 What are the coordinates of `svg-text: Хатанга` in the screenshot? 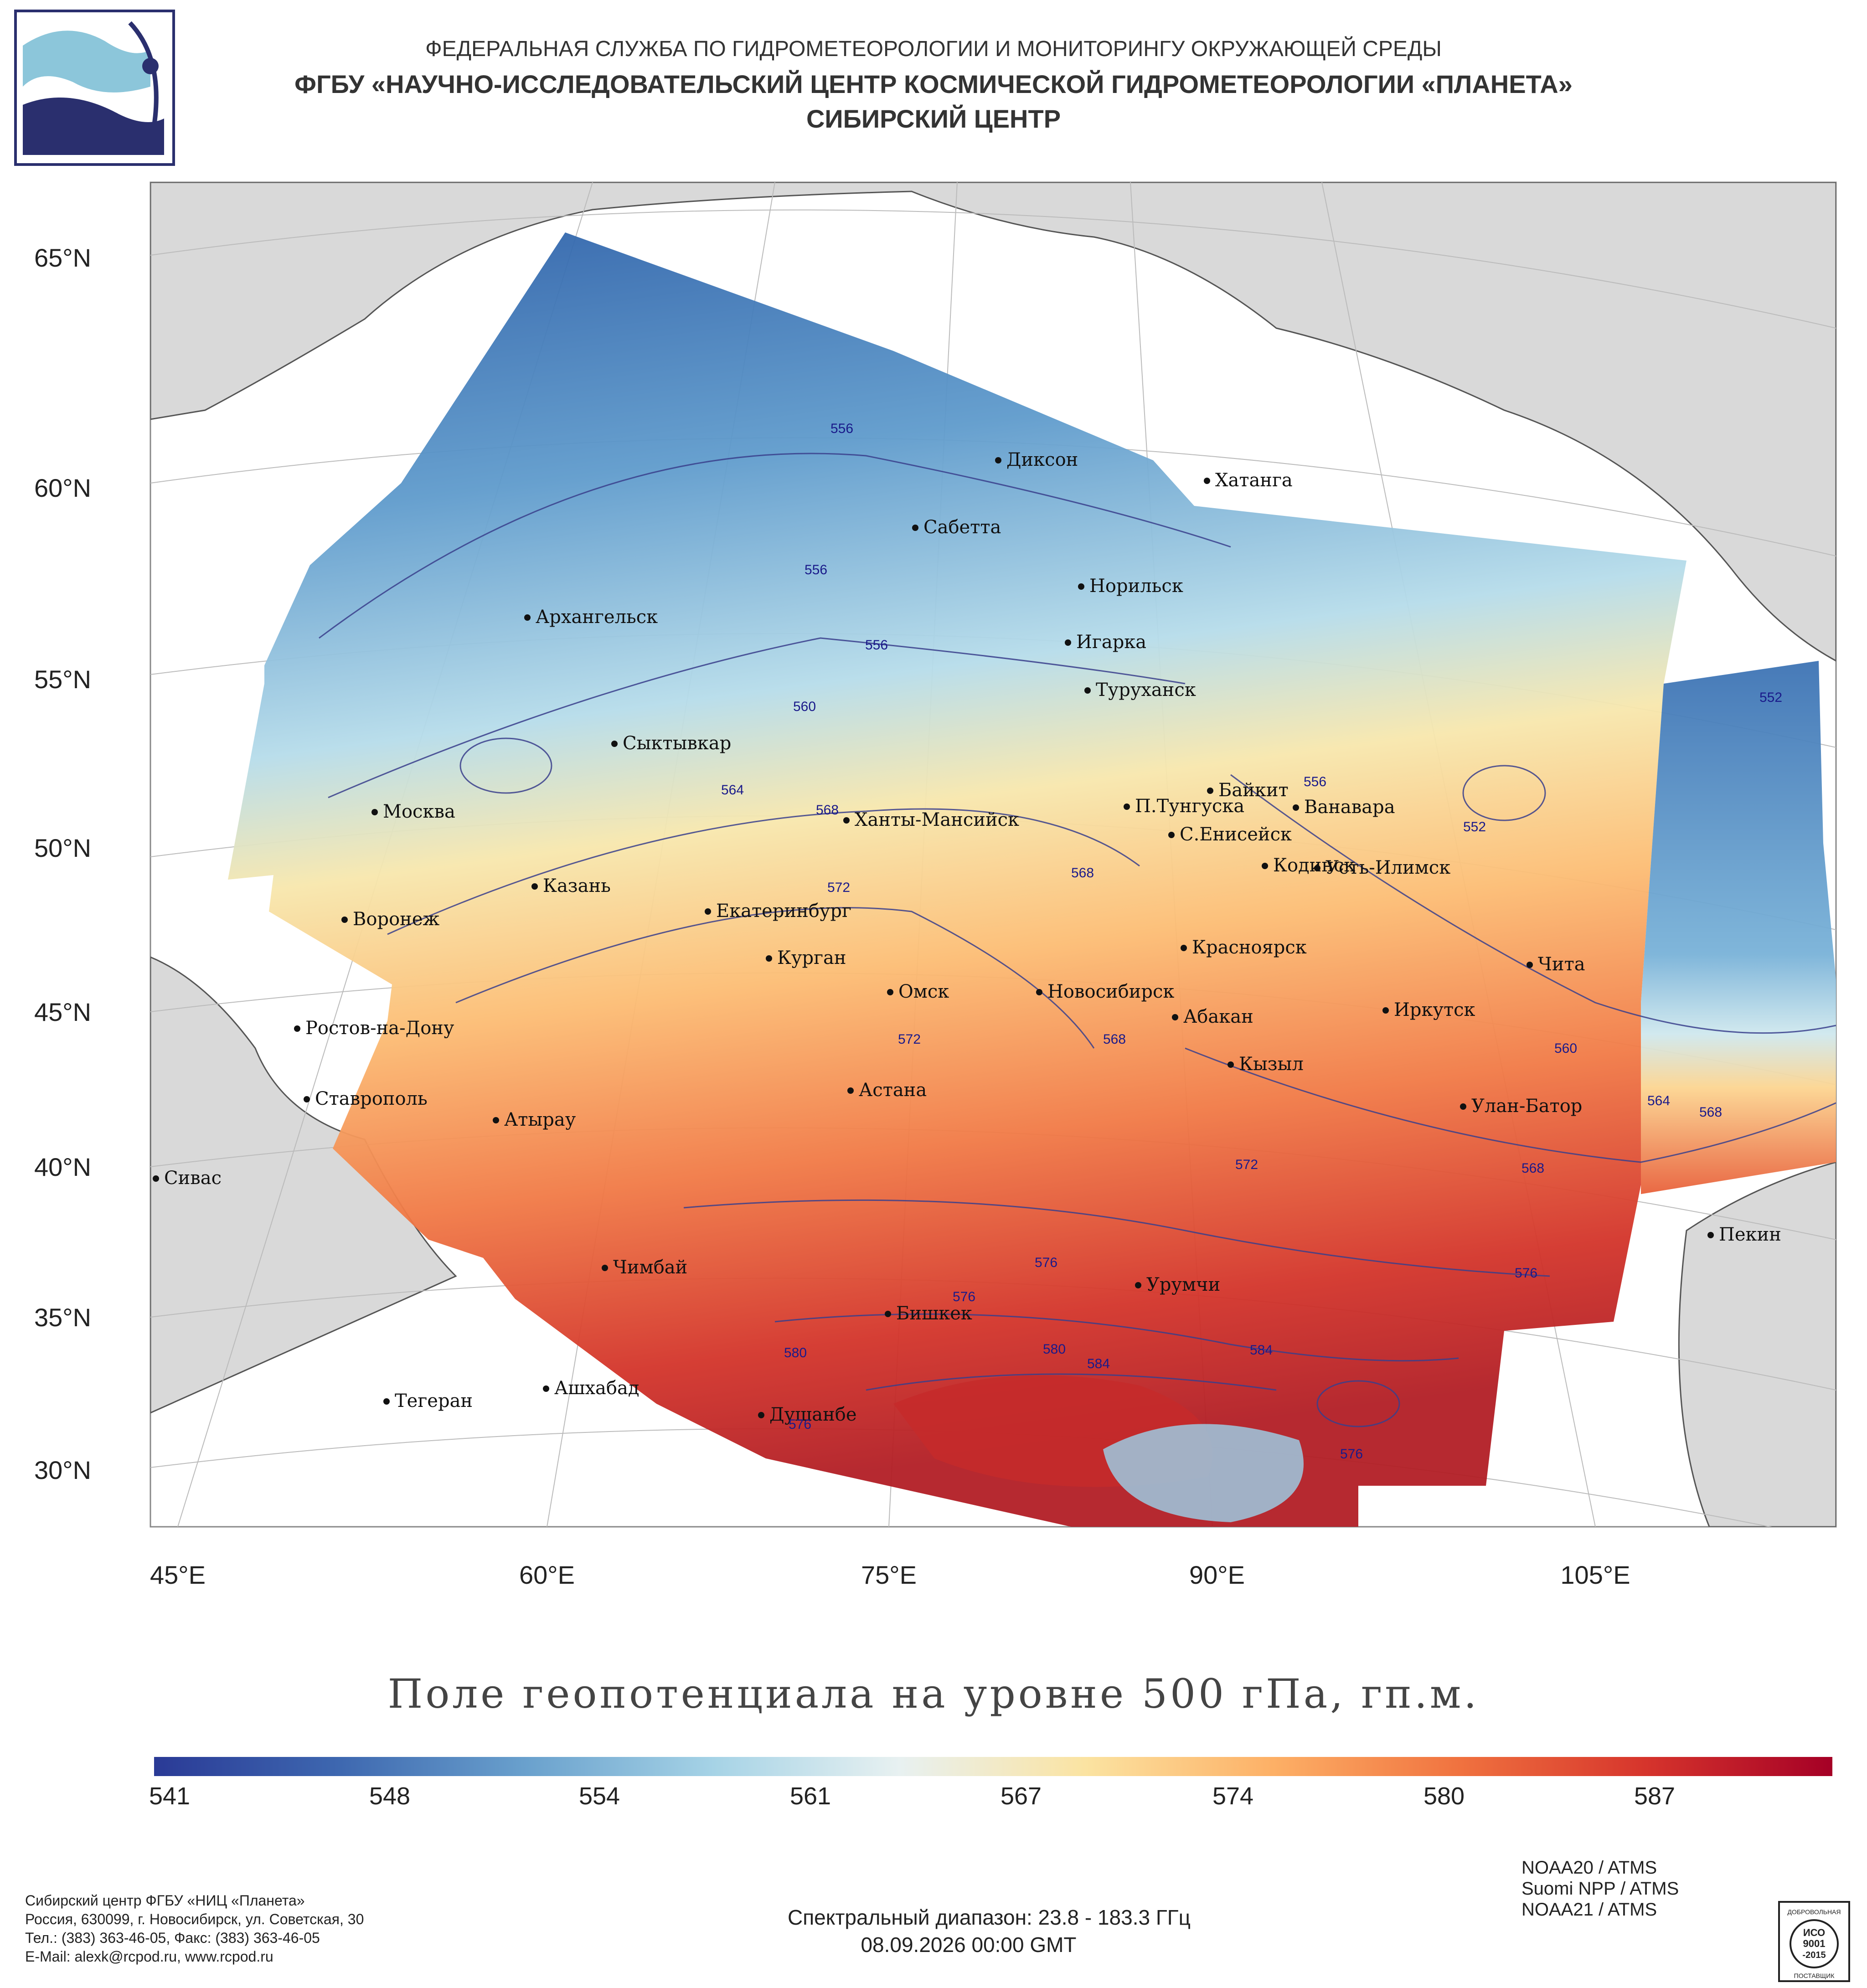 It's located at (1254, 481).